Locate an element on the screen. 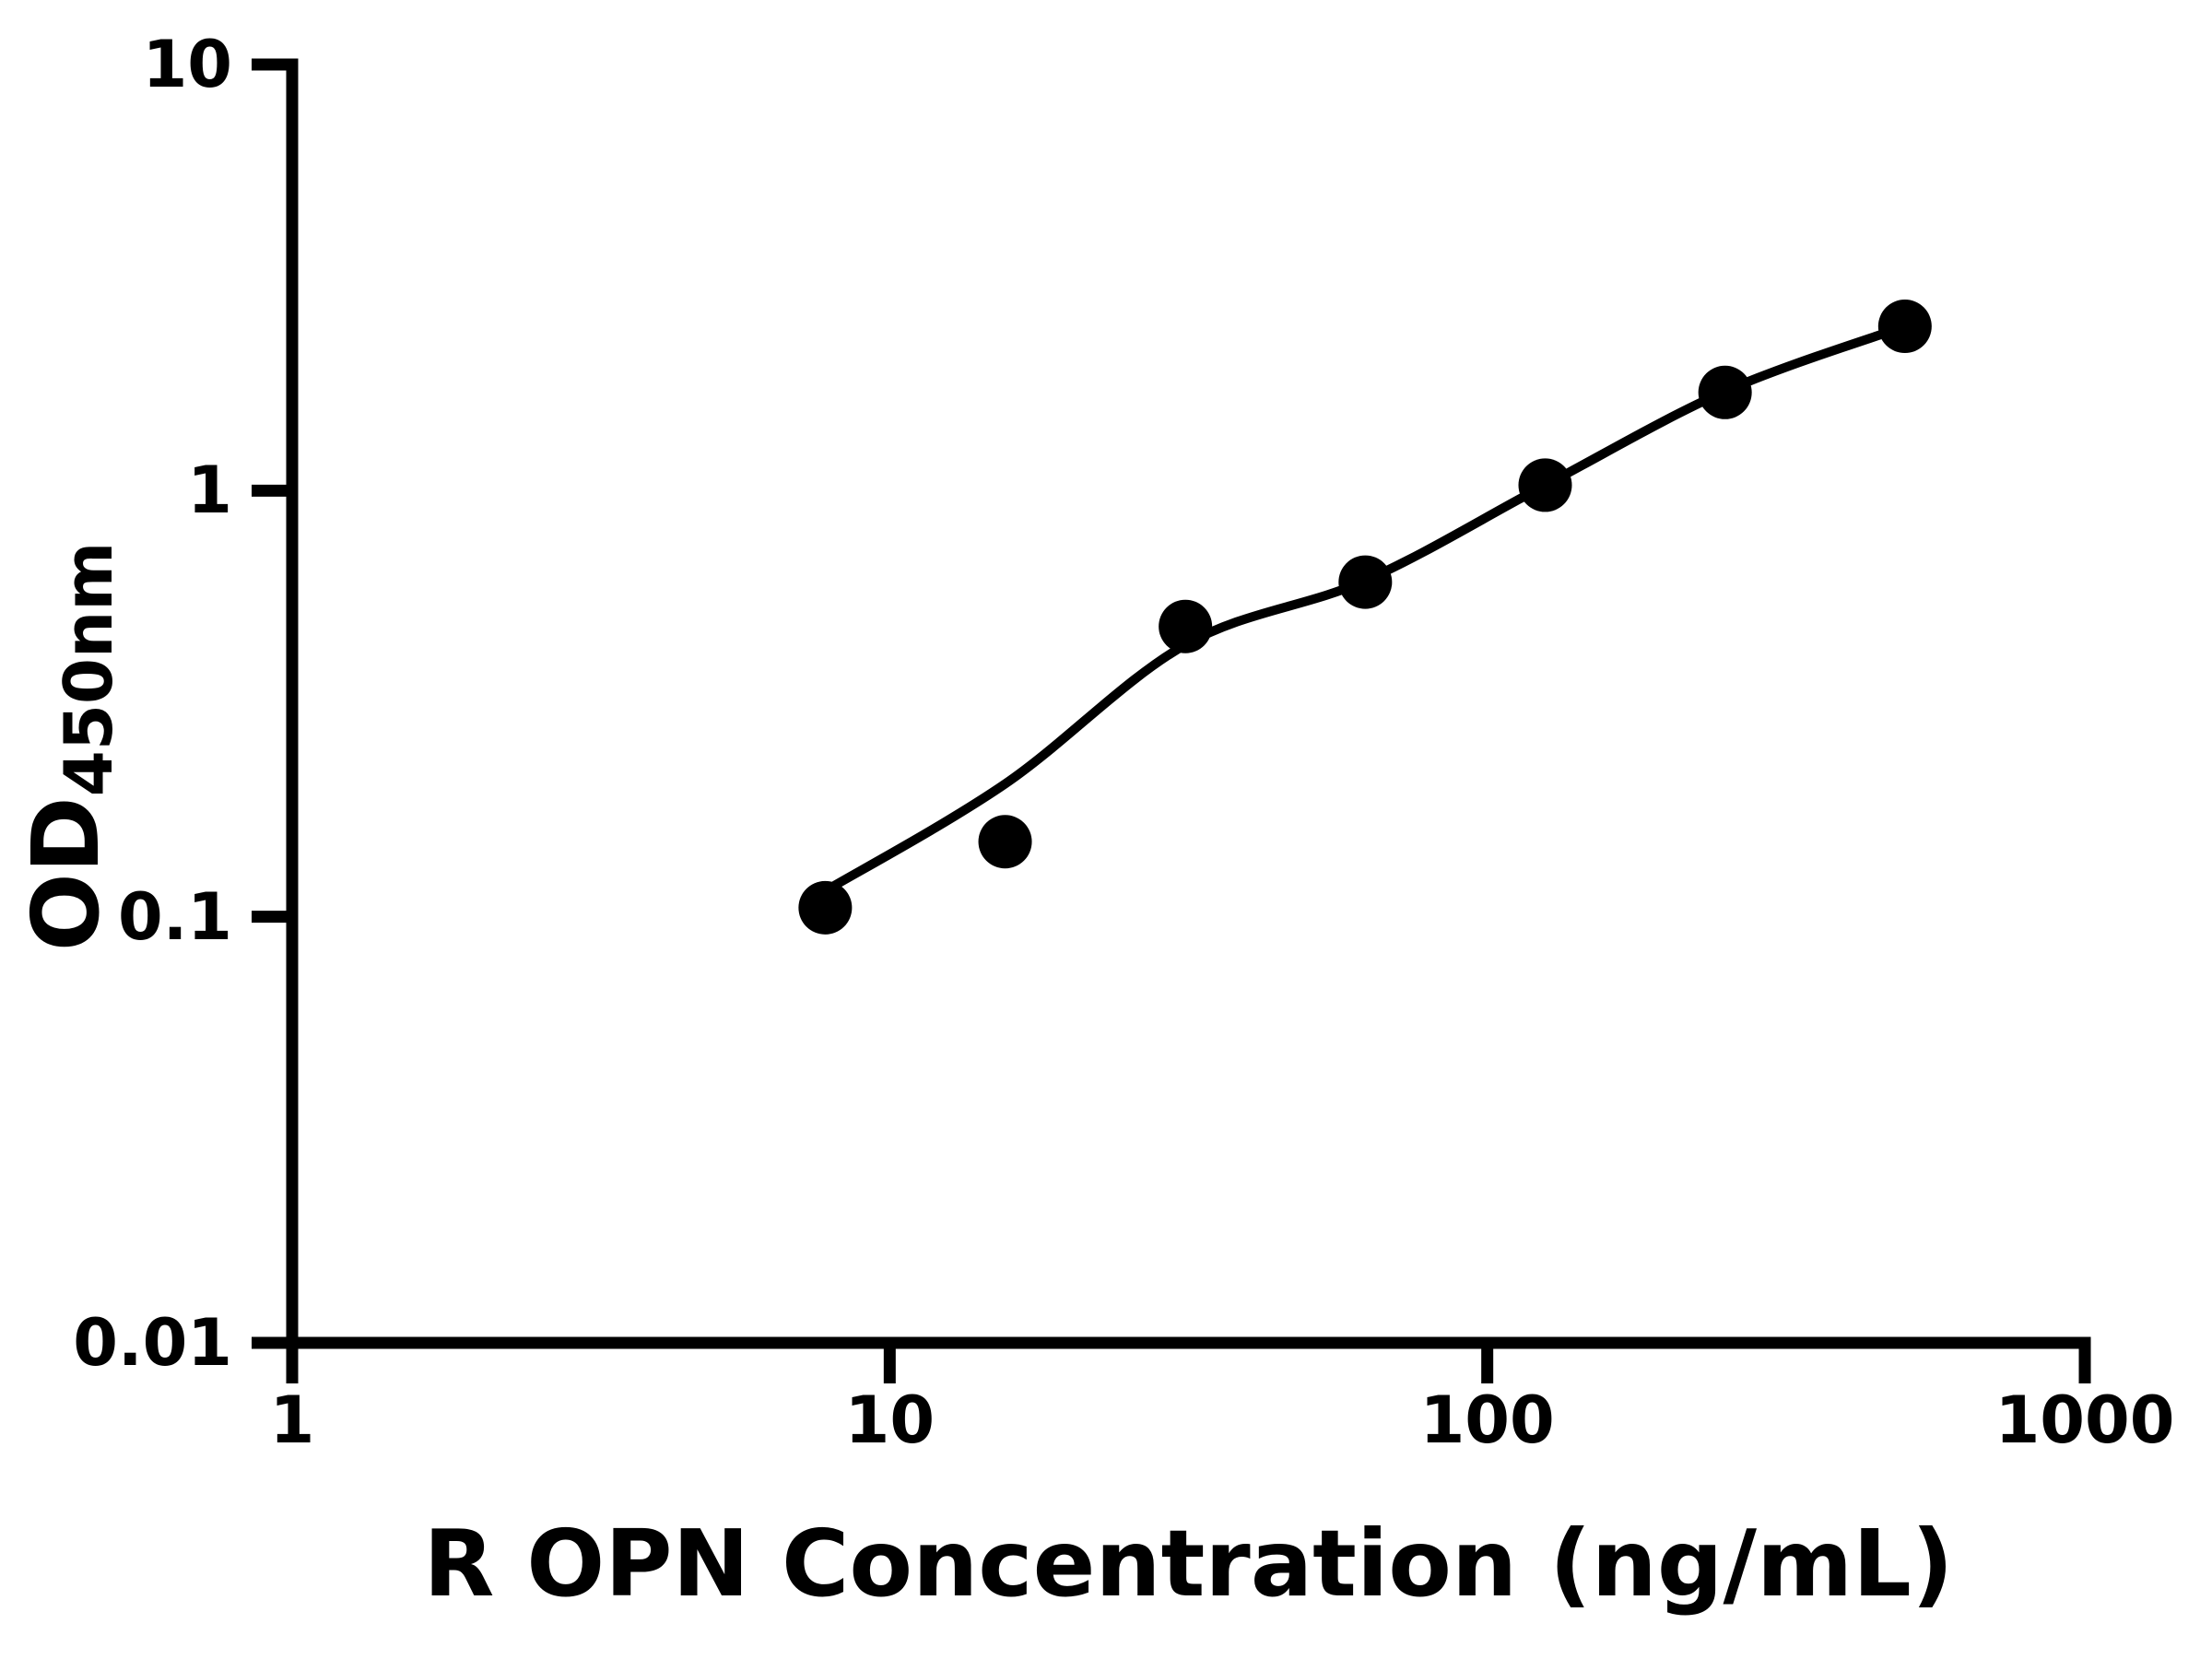 Image resolution: width=2212 pixels, height=1659 pixels. x-tick-label: 100 is located at coordinates (1487, 1420).